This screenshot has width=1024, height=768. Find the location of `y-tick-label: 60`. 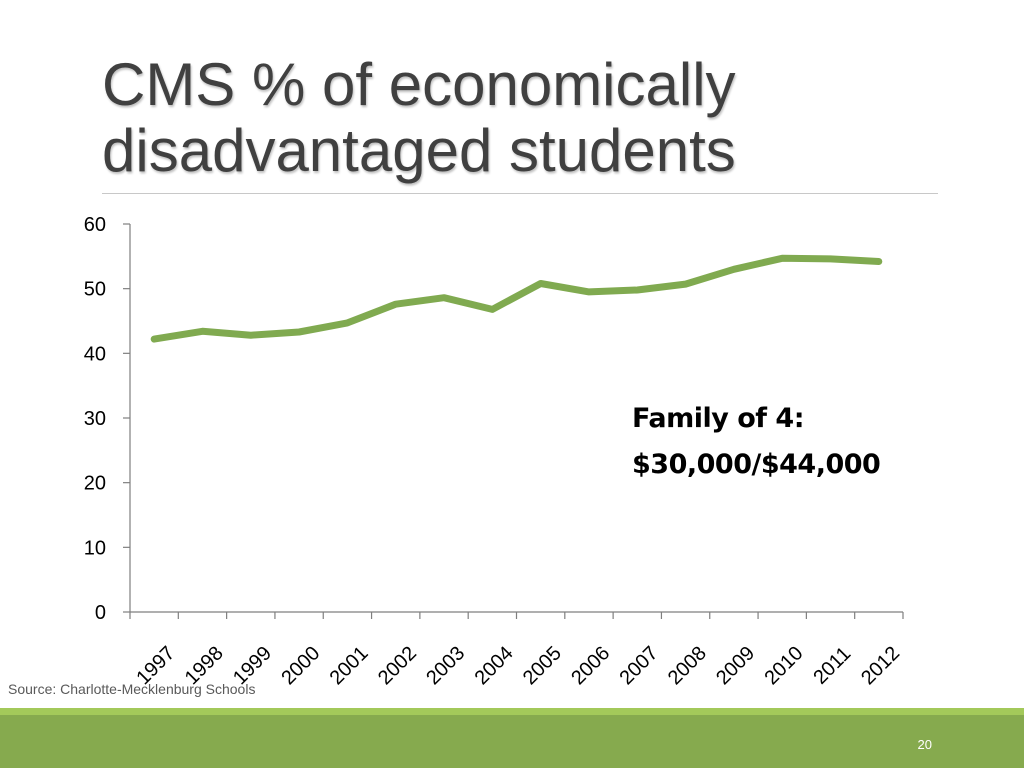

y-tick-label: 60 is located at coordinates (95, 225).